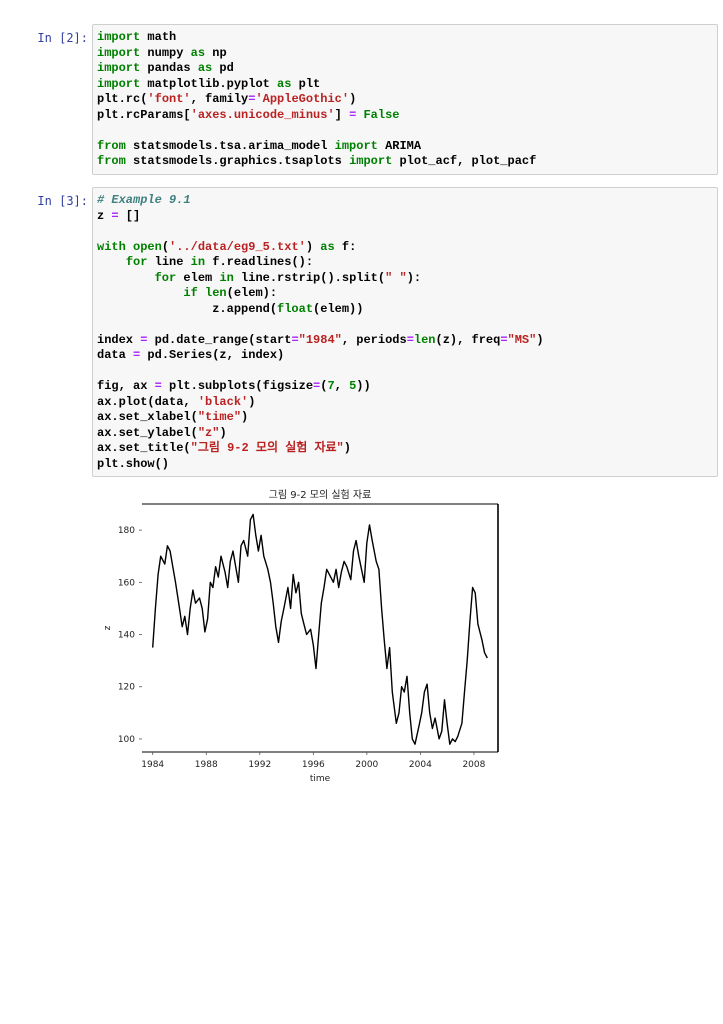 The width and height of the screenshot is (723, 1024). What do you see at coordinates (198, 277) in the screenshot?
I see `code-token: elem` at bounding box center [198, 277].